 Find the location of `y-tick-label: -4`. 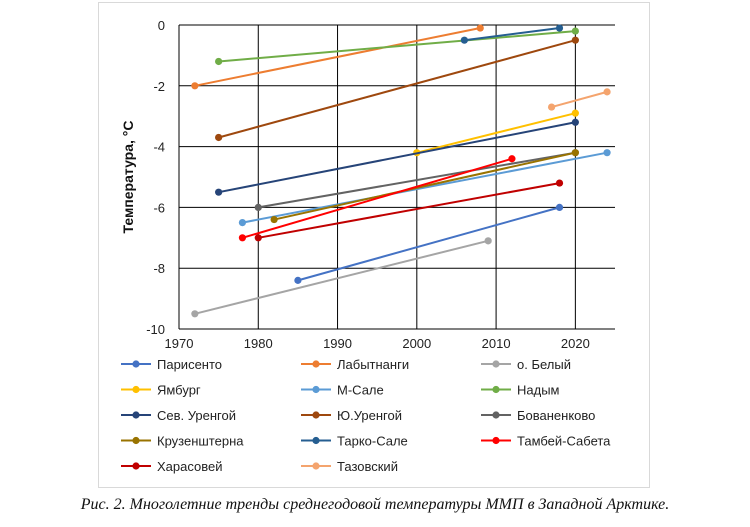

y-tick-label: -4 is located at coordinates (159, 147).